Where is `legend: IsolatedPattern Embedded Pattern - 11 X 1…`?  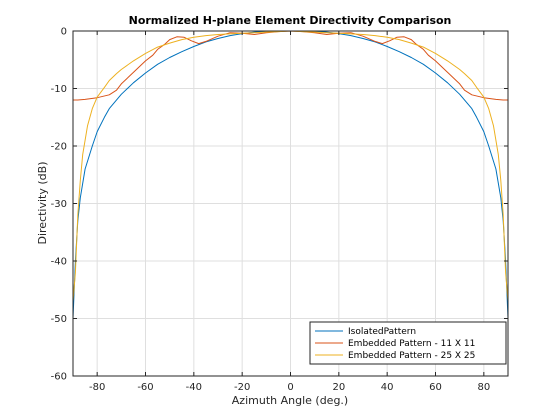 legend: IsolatedPattern Embedded Pattern - 11 X 1… is located at coordinates (408, 343).